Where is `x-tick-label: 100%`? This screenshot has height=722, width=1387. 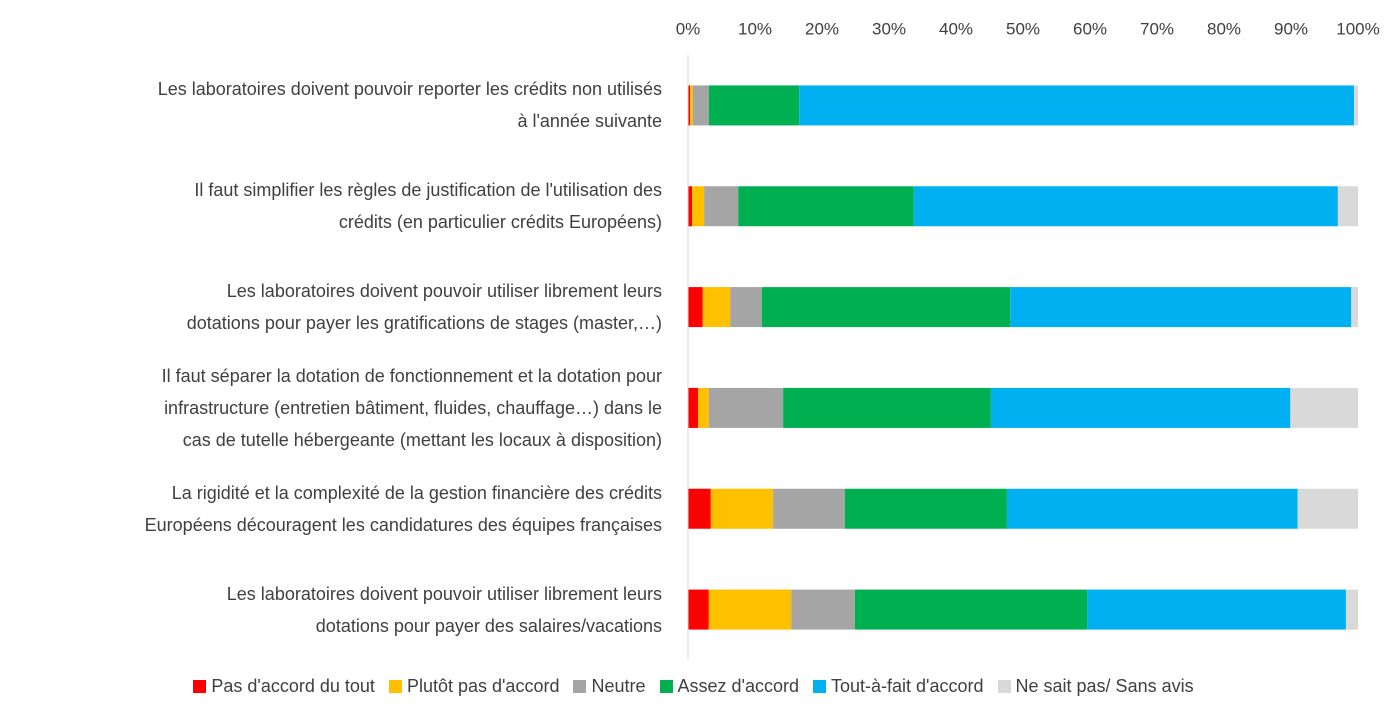
x-tick-label: 100% is located at coordinates (1357, 28).